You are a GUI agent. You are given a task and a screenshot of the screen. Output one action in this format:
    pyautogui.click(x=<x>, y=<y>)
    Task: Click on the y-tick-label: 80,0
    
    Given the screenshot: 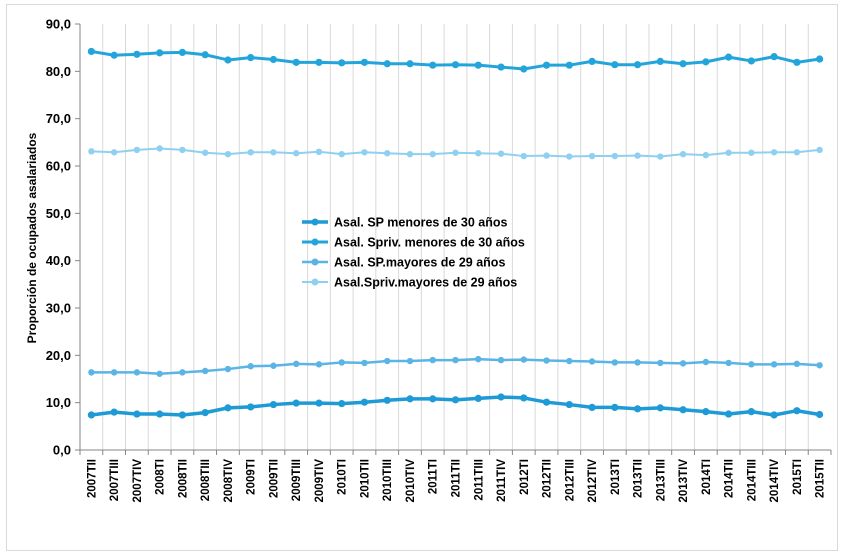 What is the action you would take?
    pyautogui.click(x=58, y=71)
    